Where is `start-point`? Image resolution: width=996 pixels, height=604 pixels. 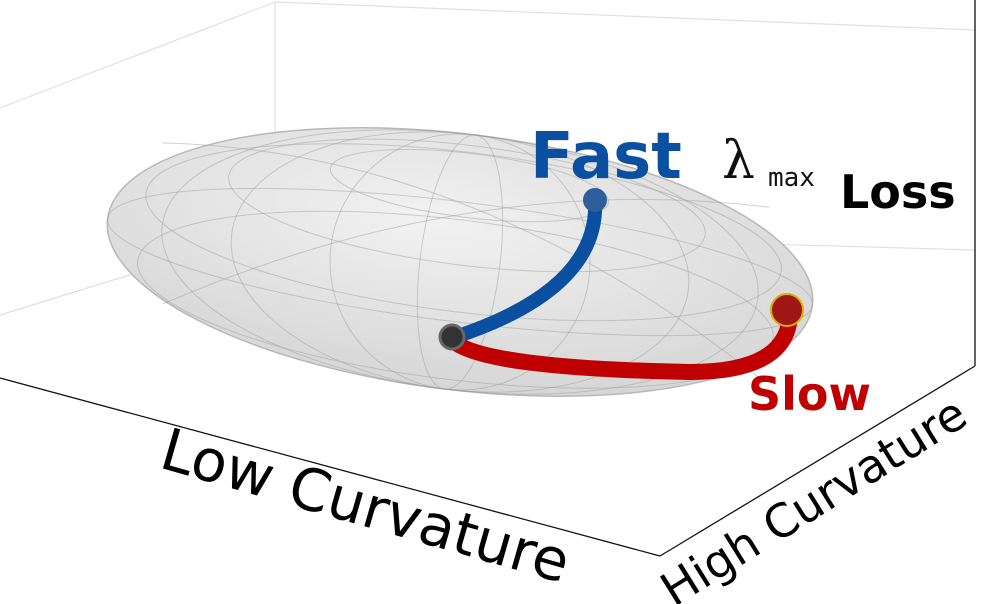 start-point is located at coordinates (452, 337).